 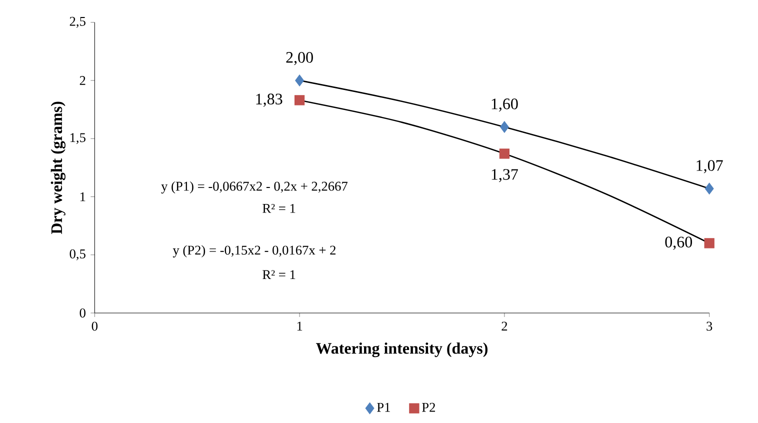 What do you see at coordinates (78, 254) in the screenshot?
I see `y-tick-label: 0,5` at bounding box center [78, 254].